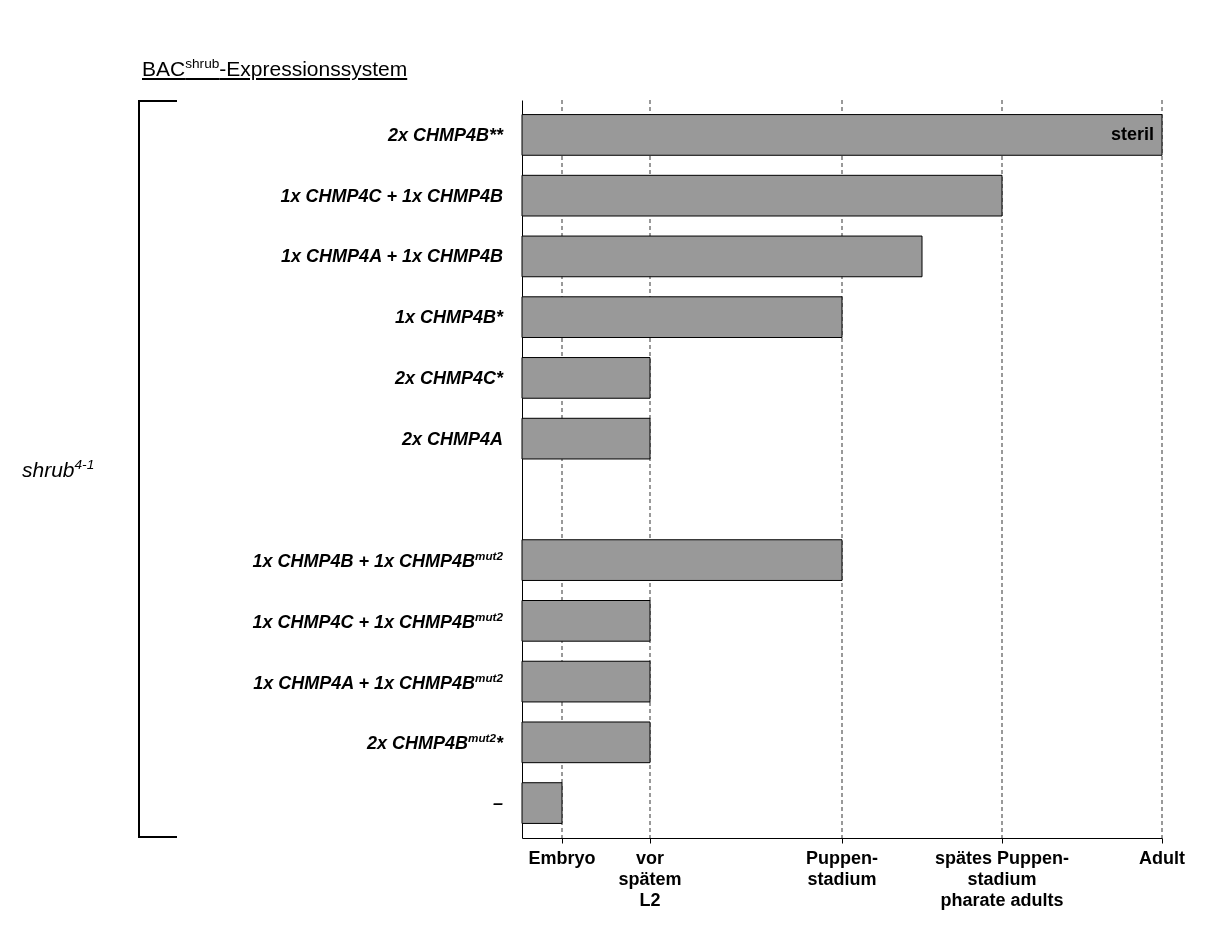  I want to click on y-tick-label: 1x CHMP4A + 1x CHMP4B, so click(392, 256).